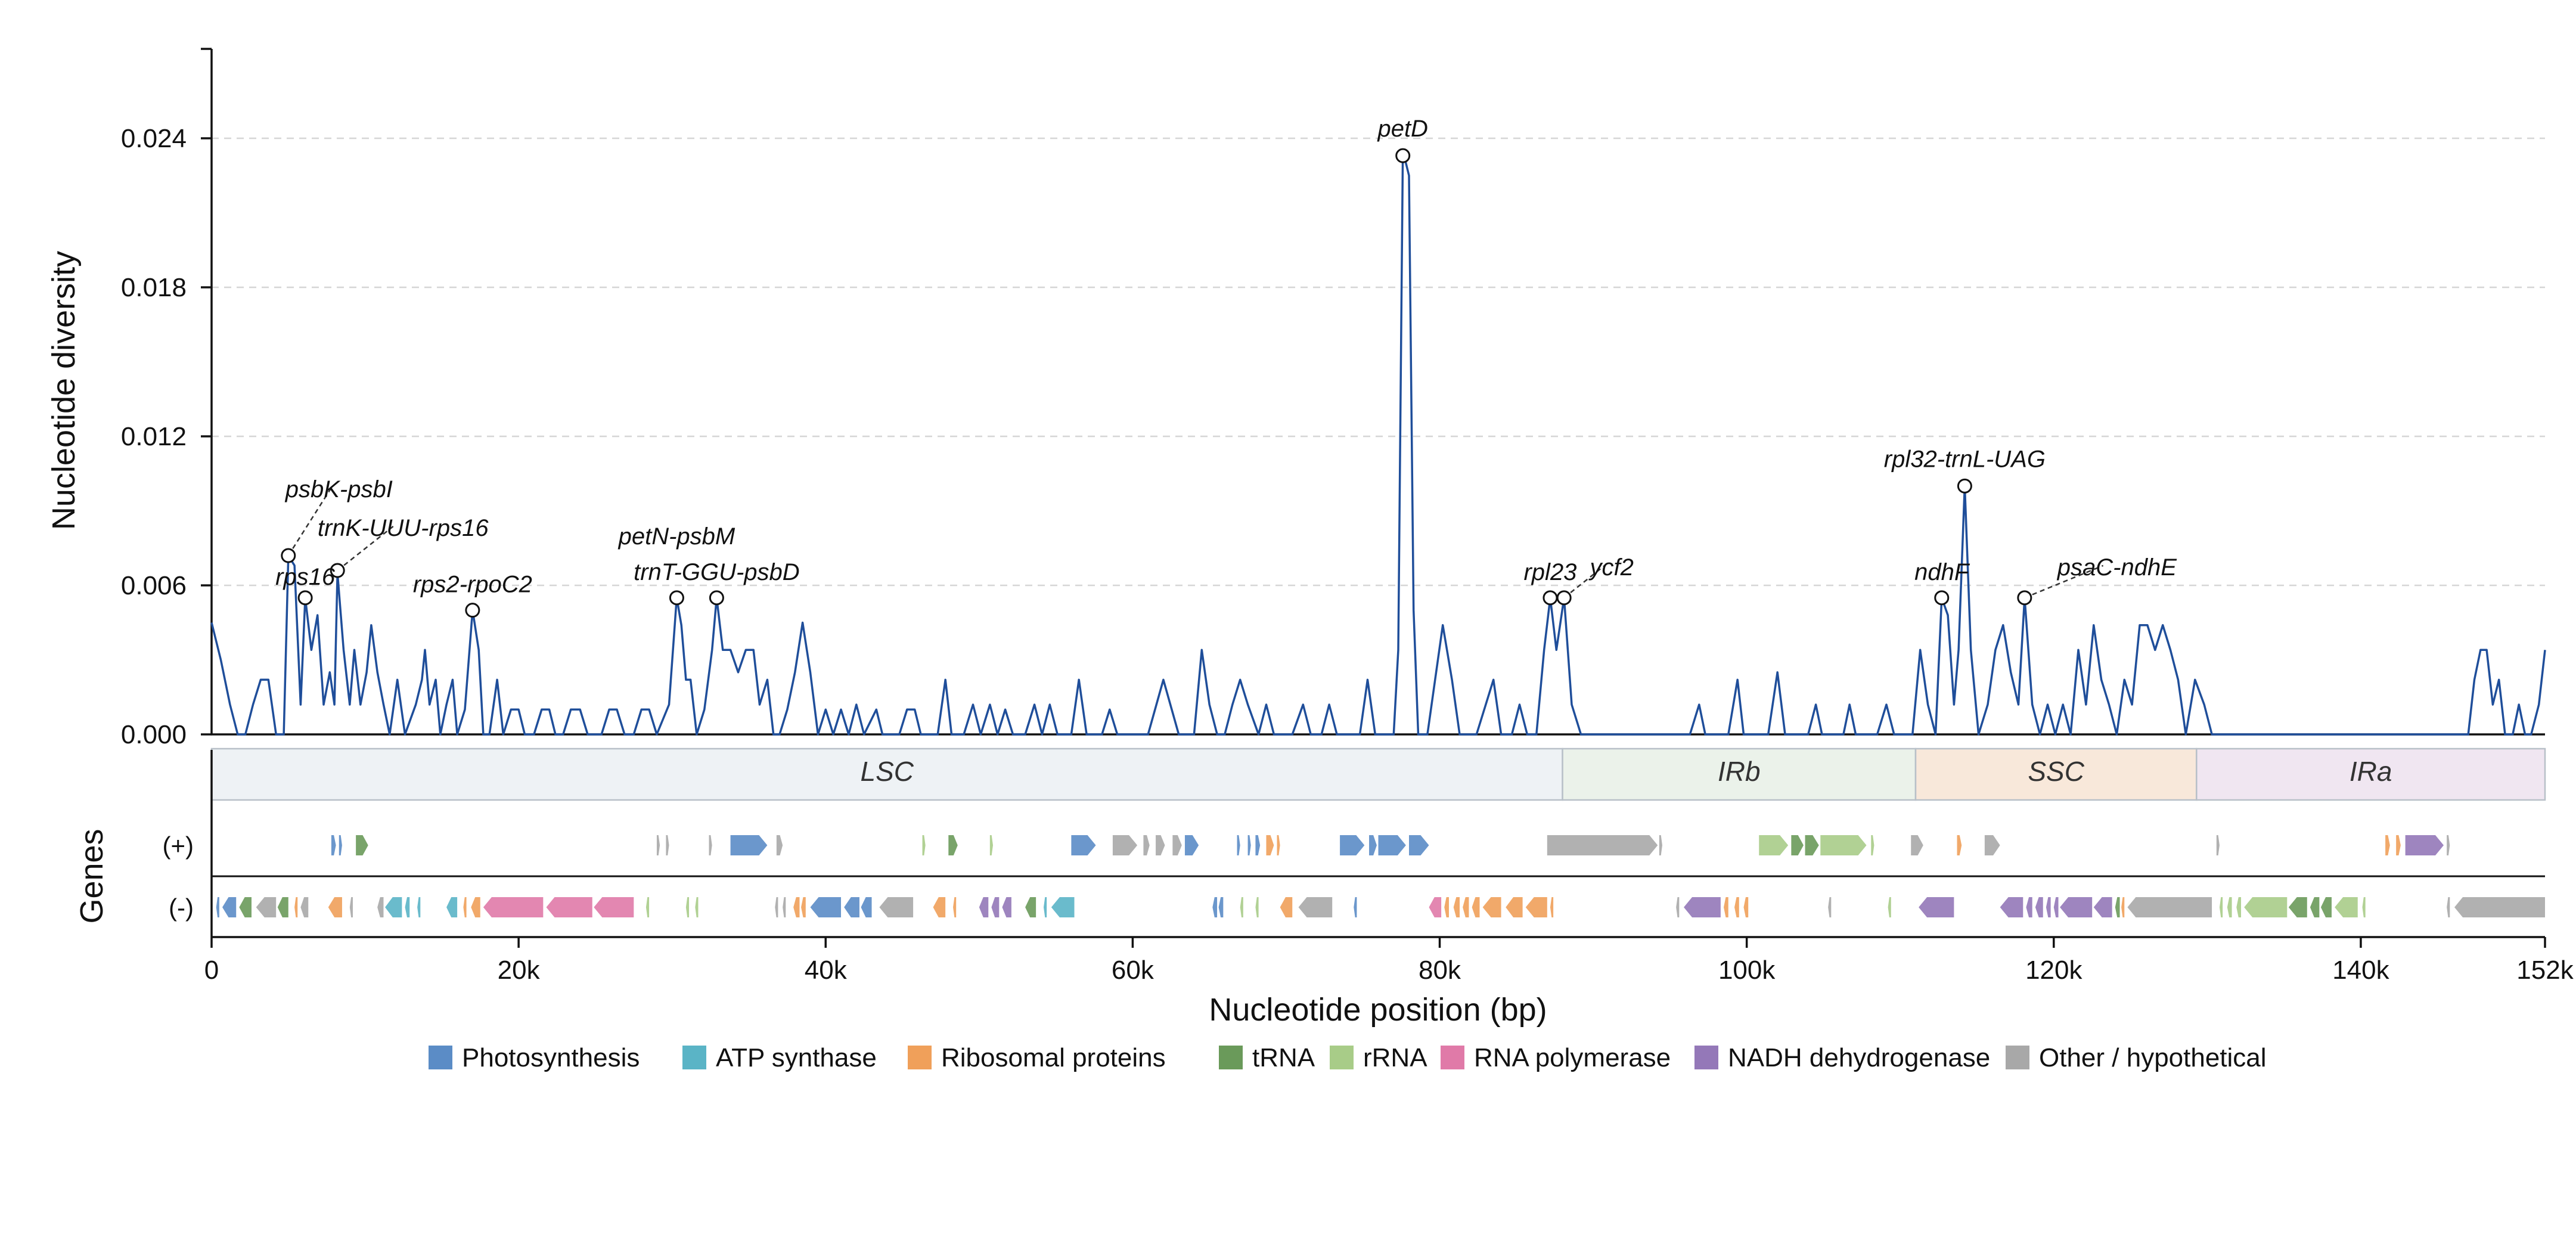 Image resolution: width=2576 pixels, height=1253 pixels. I want to click on legend-swatch-rna-polymerase, so click(1452, 1057).